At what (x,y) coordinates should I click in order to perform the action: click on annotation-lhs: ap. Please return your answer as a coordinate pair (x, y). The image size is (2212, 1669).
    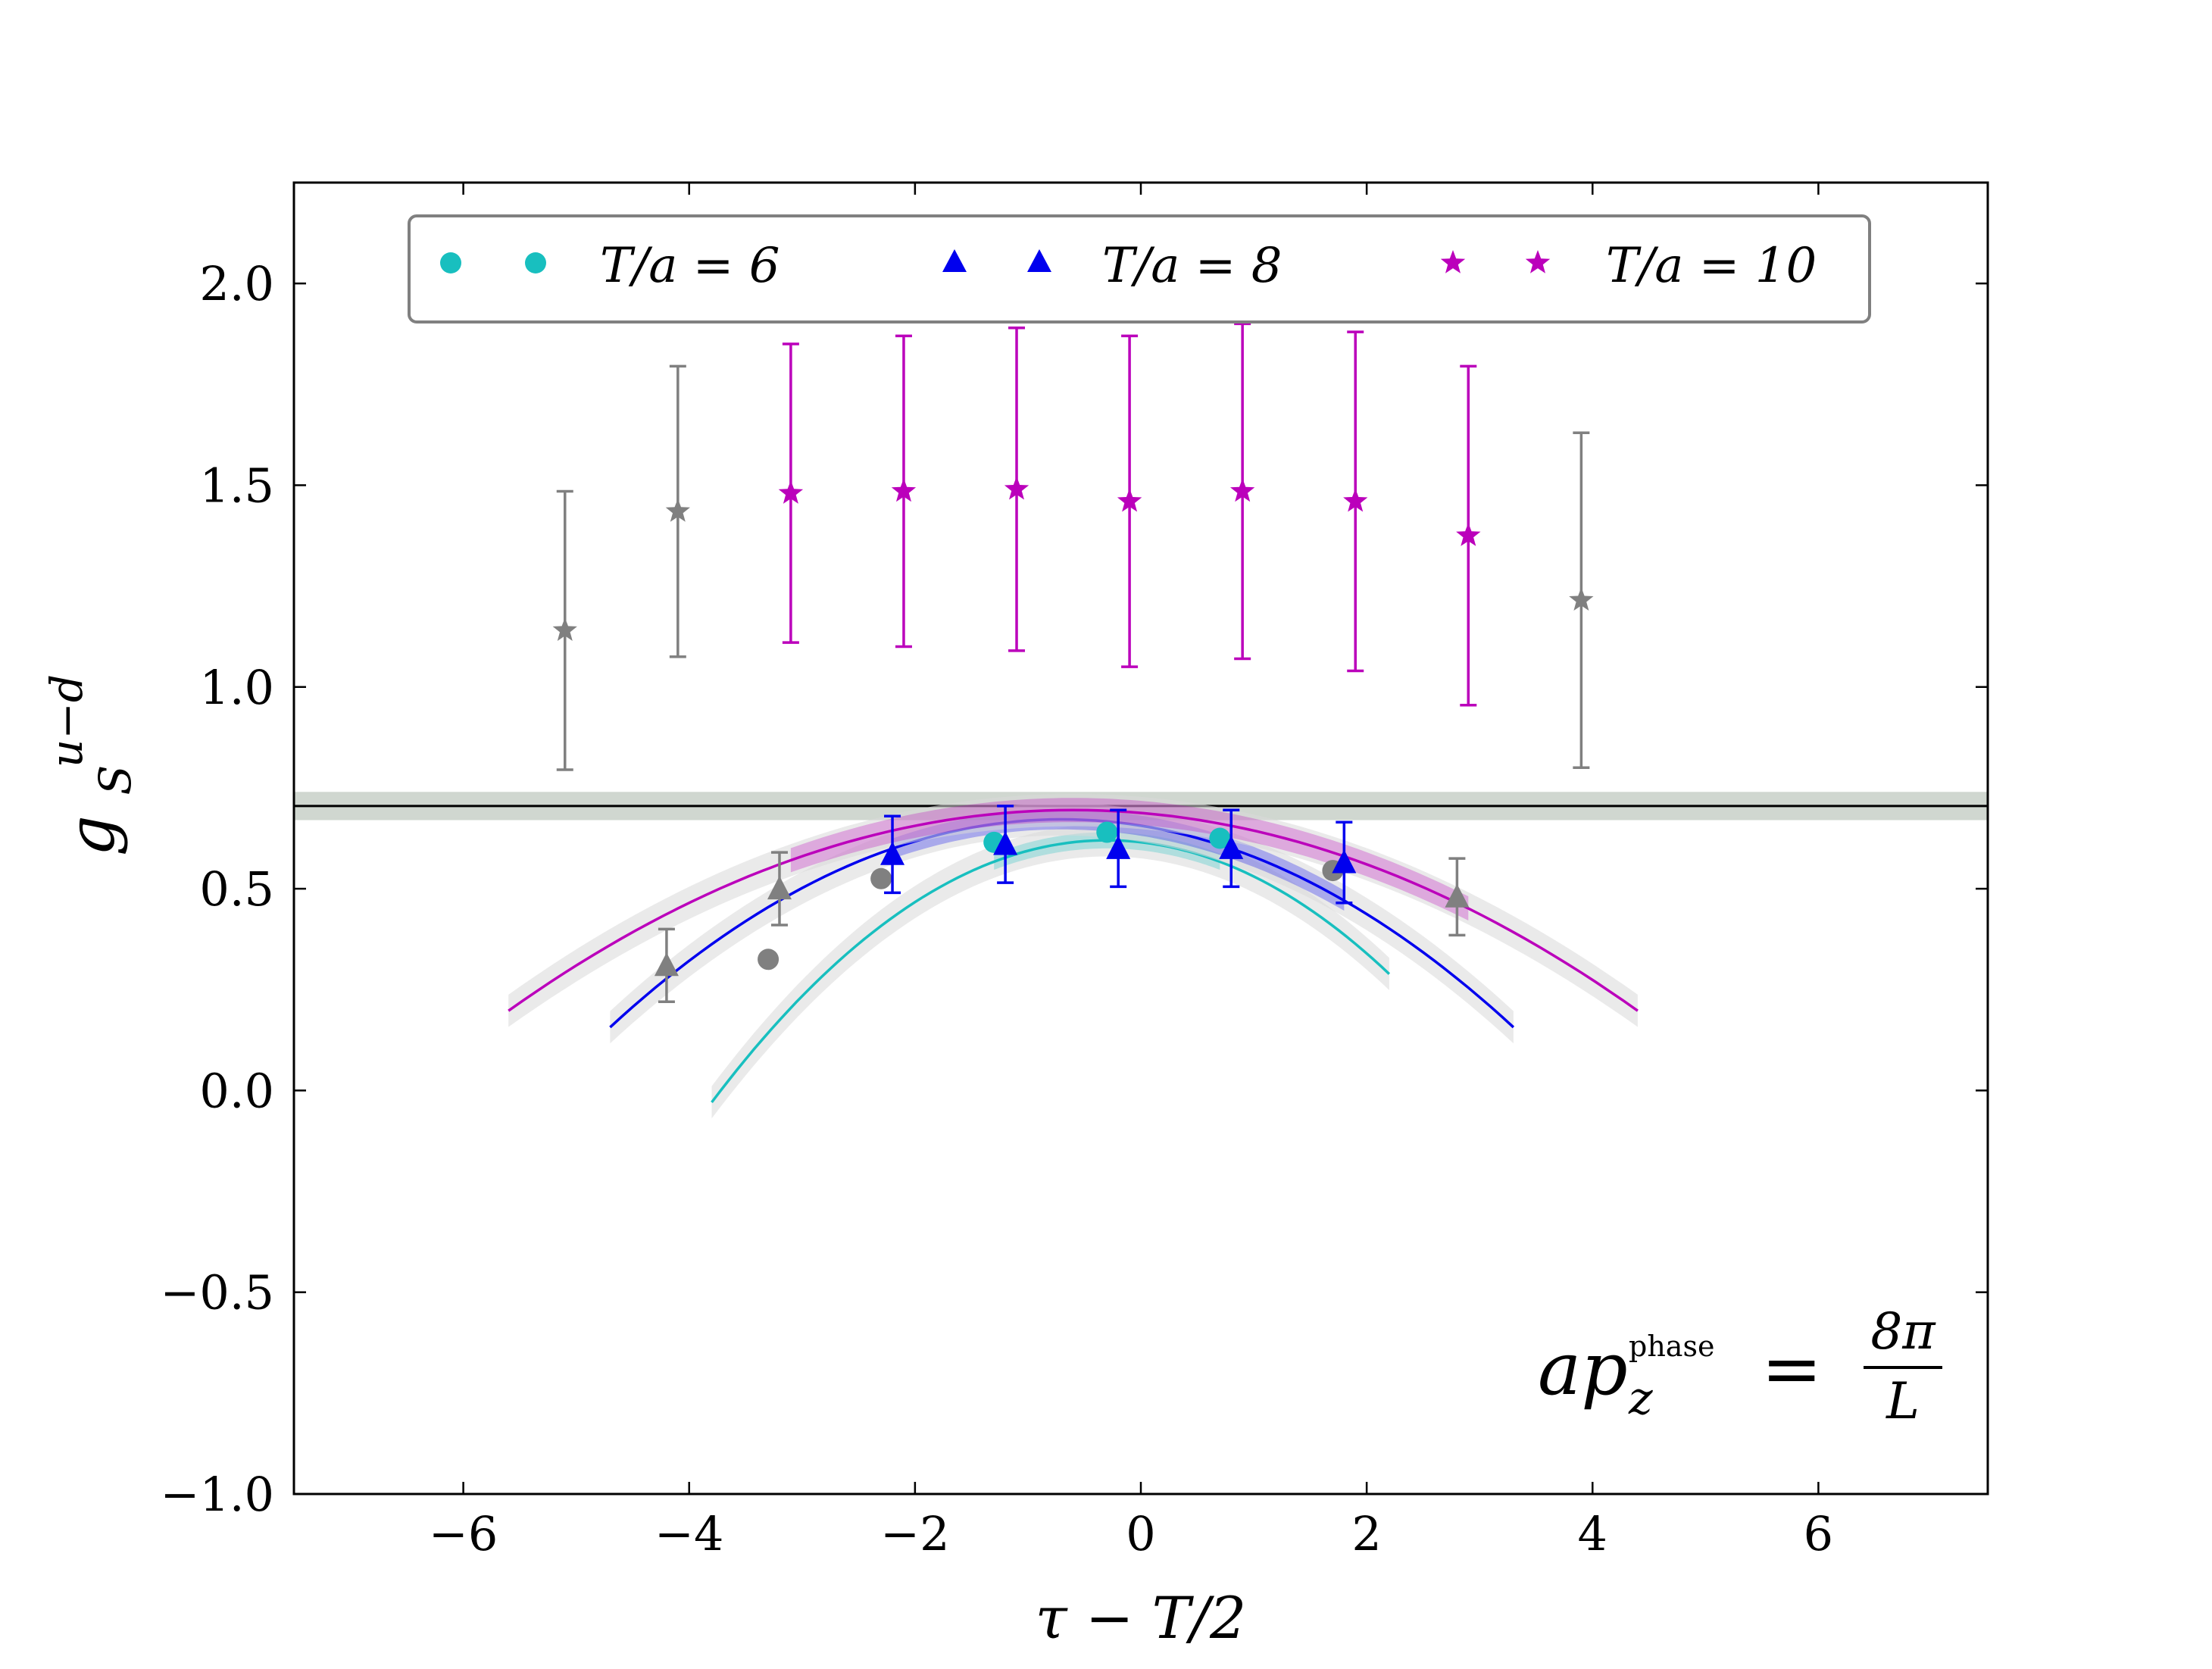
    Looking at the image, I should click on (1583, 1369).